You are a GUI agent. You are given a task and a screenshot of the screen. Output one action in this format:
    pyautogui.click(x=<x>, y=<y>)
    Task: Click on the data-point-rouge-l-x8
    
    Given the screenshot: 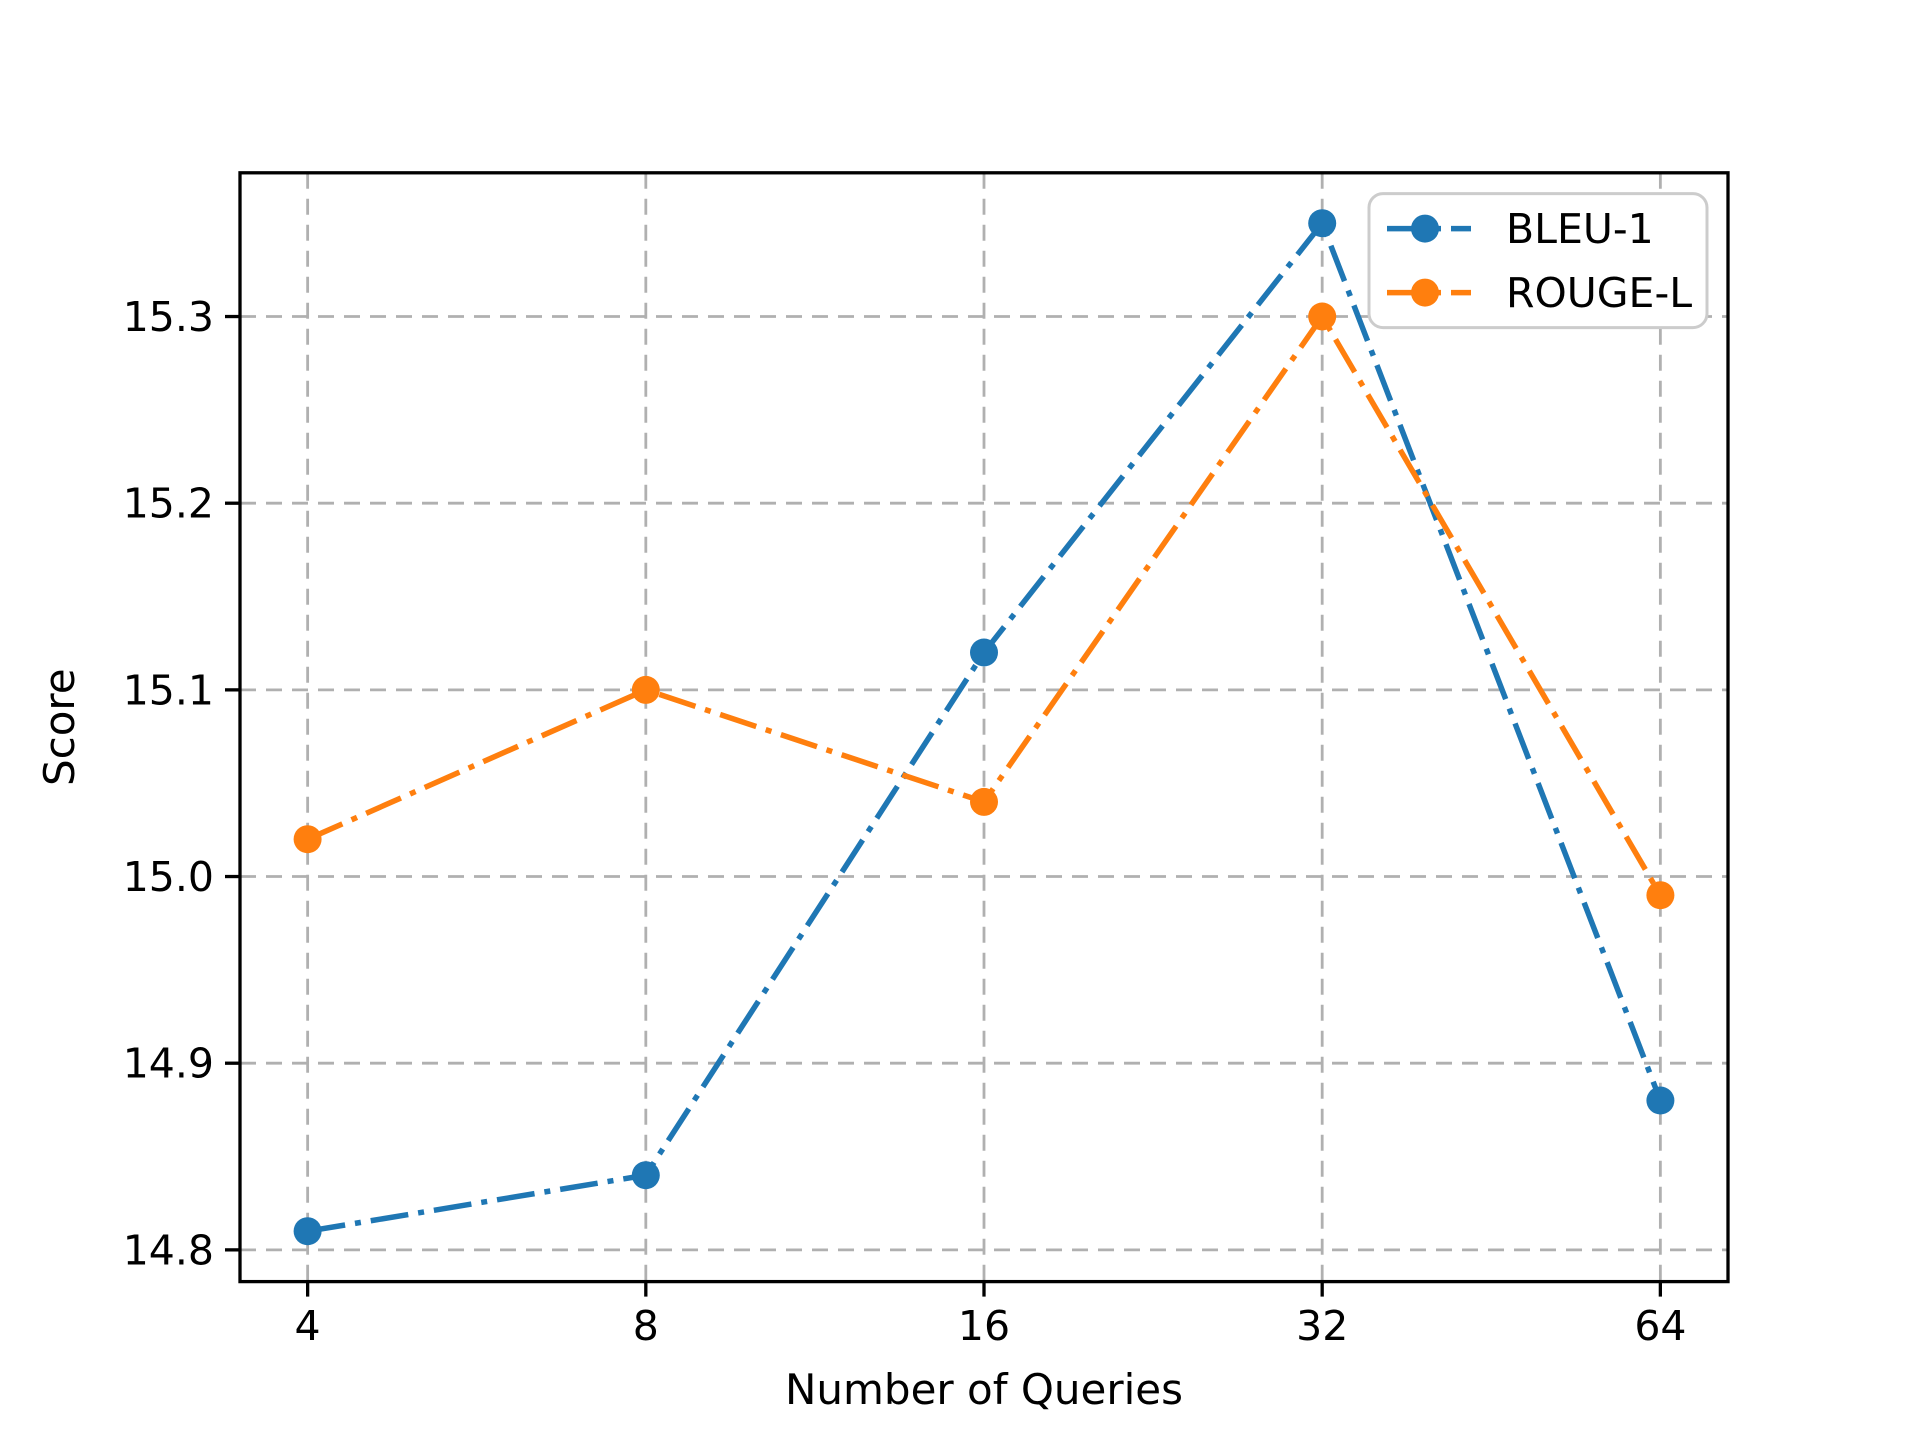 What is the action you would take?
    pyautogui.click(x=645, y=689)
    